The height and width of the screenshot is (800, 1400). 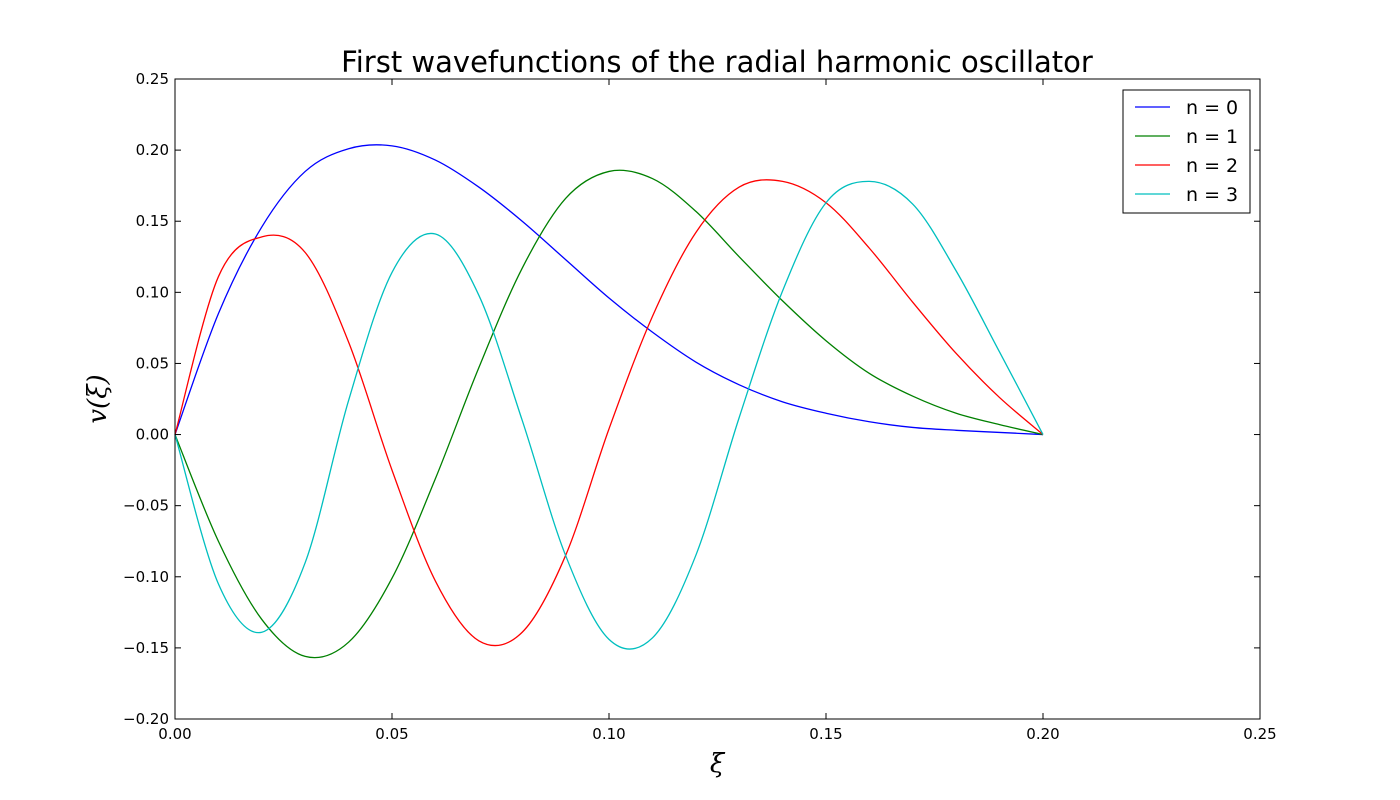 I want to click on y-tick-label: −0.10, so click(x=146, y=577).